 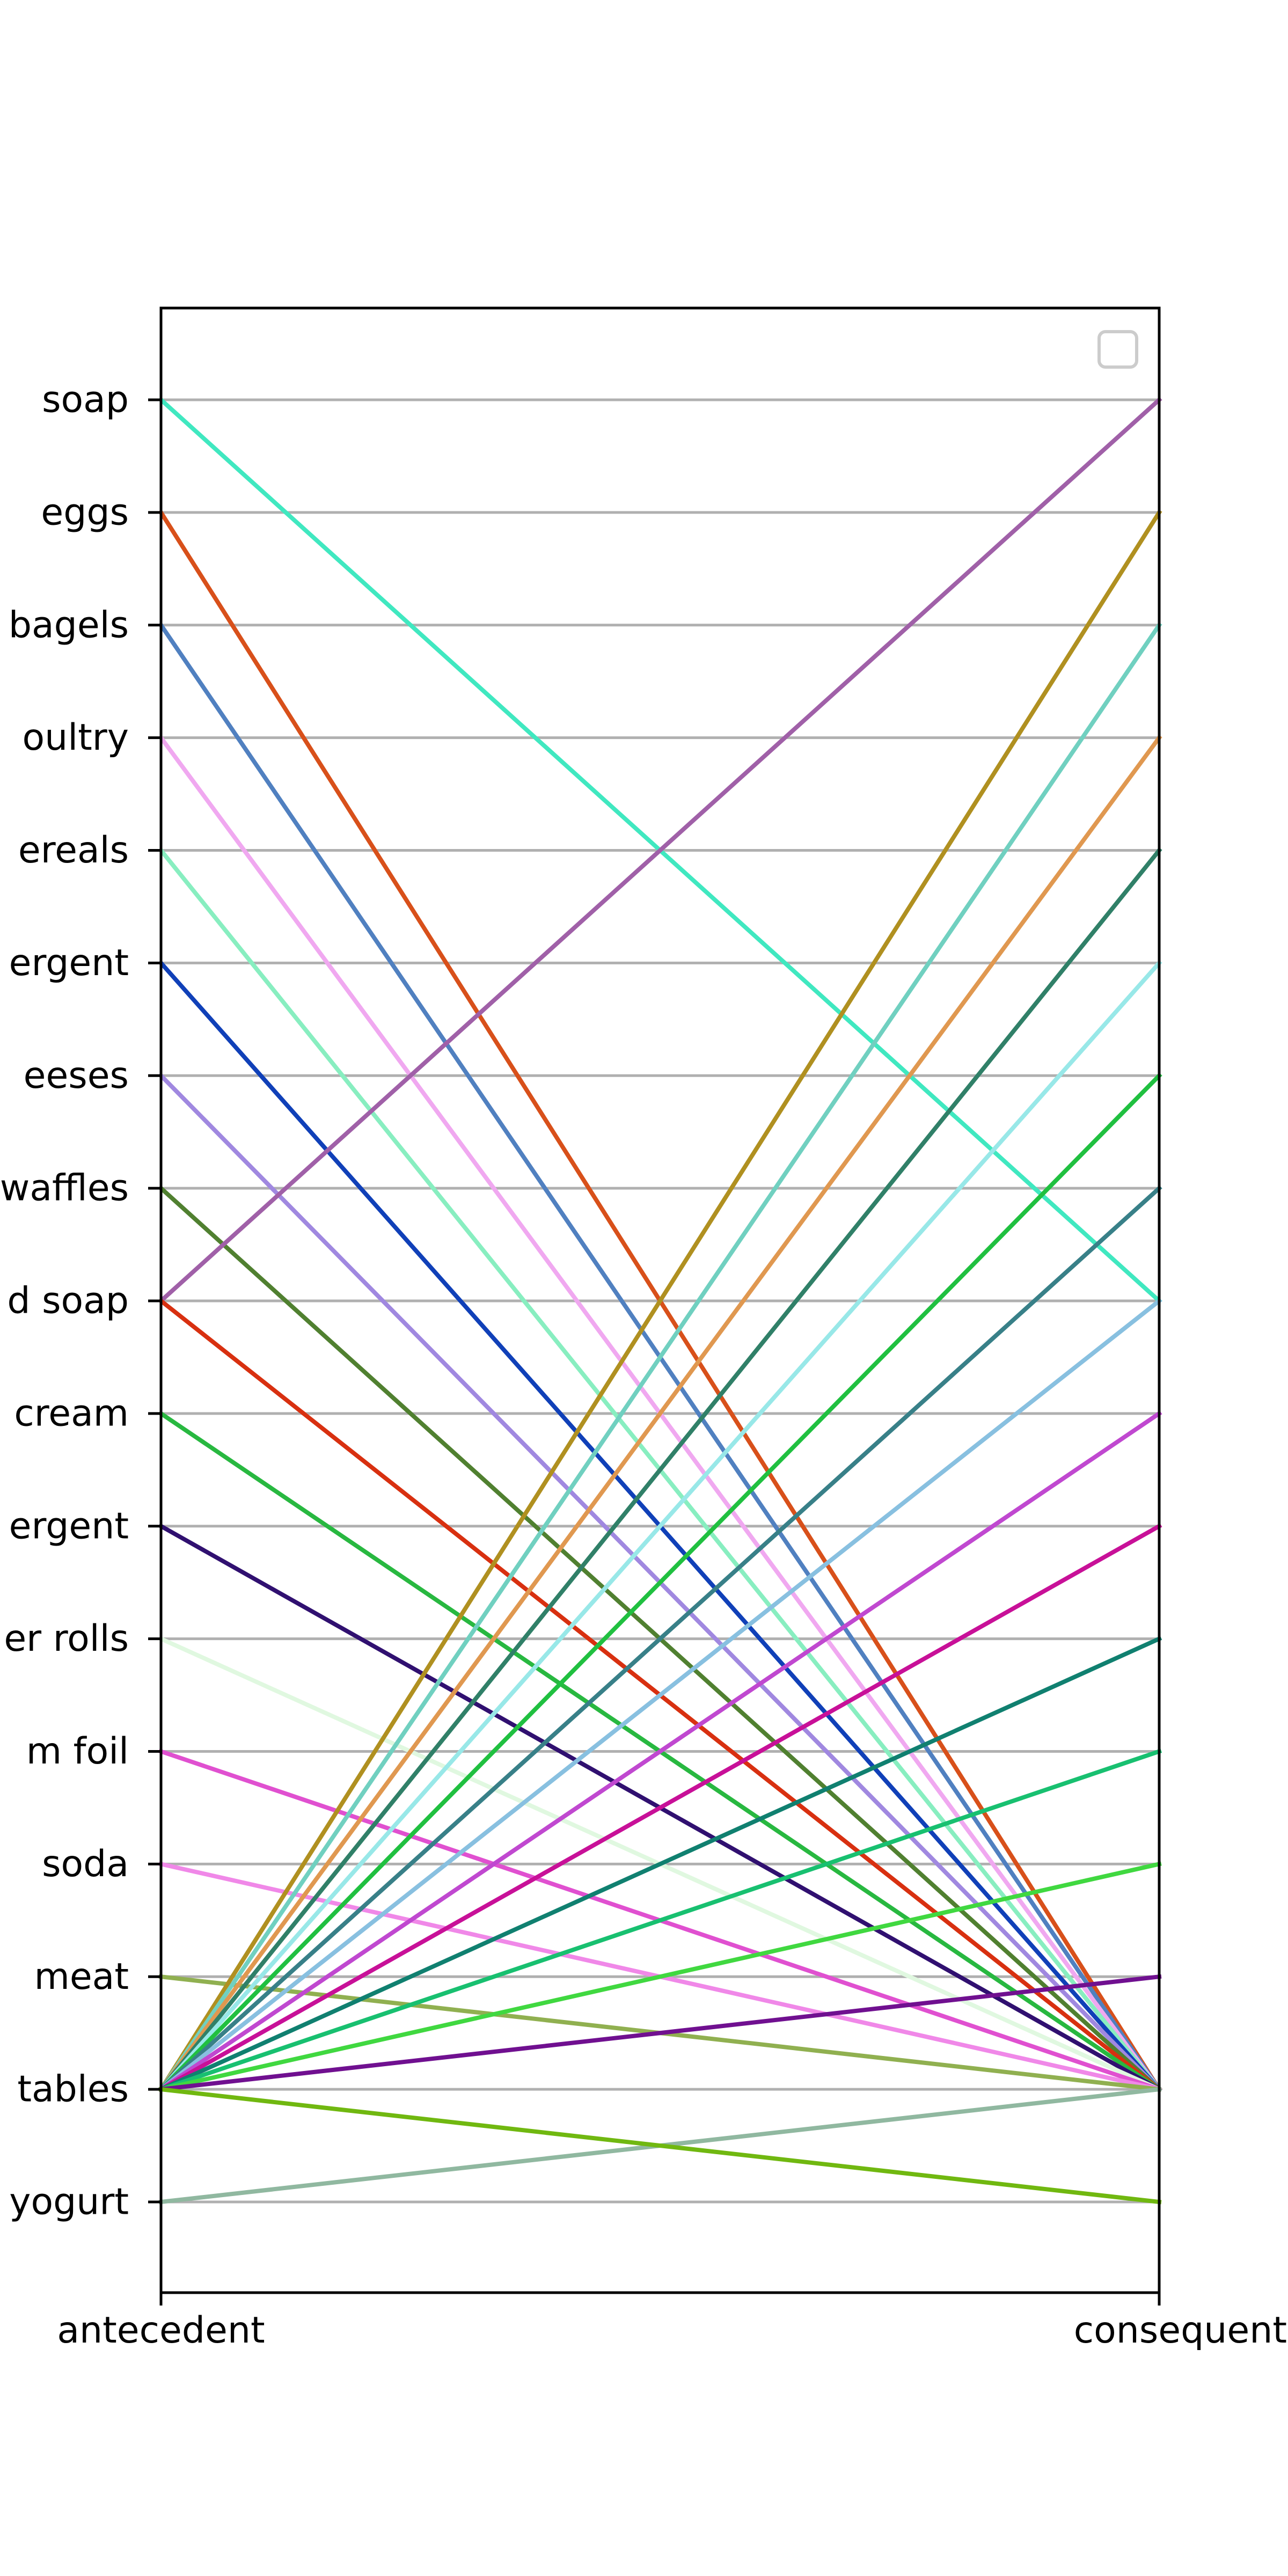 I want to click on y-tick-label: meat, so click(x=81, y=1977).